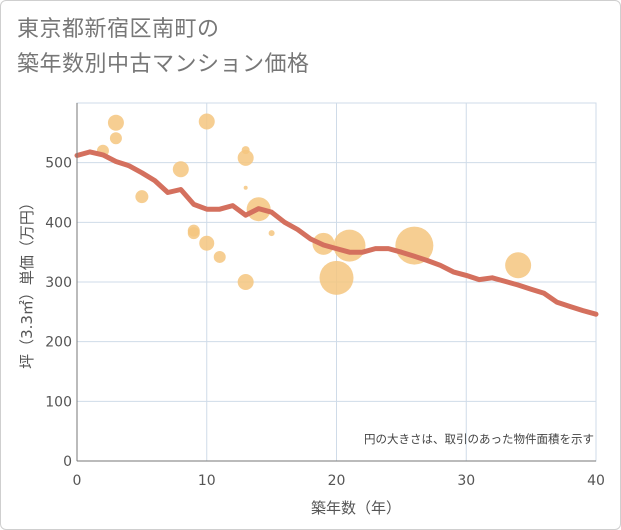 Image resolution: width=621 pixels, height=530 pixels. What do you see at coordinates (58, 283) in the screenshot?
I see `y-tick-label: 300` at bounding box center [58, 283].